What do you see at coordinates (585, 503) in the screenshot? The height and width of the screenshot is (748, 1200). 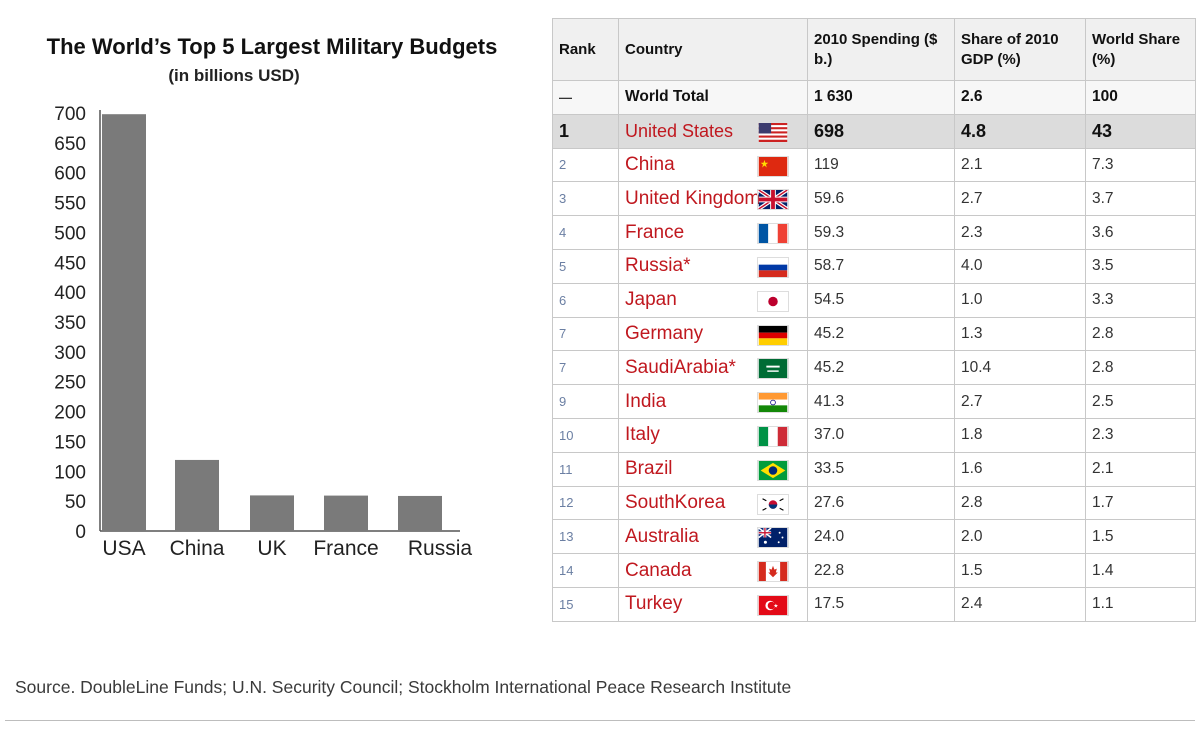 I see `rank-cell: 12` at bounding box center [585, 503].